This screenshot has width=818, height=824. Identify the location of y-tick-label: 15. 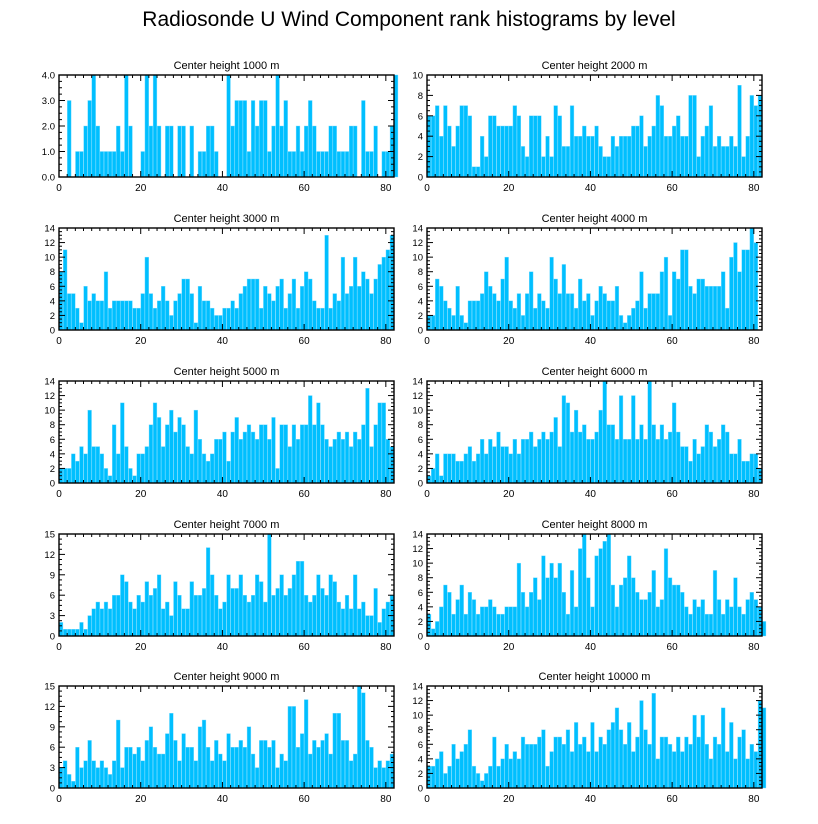
(49, 687).